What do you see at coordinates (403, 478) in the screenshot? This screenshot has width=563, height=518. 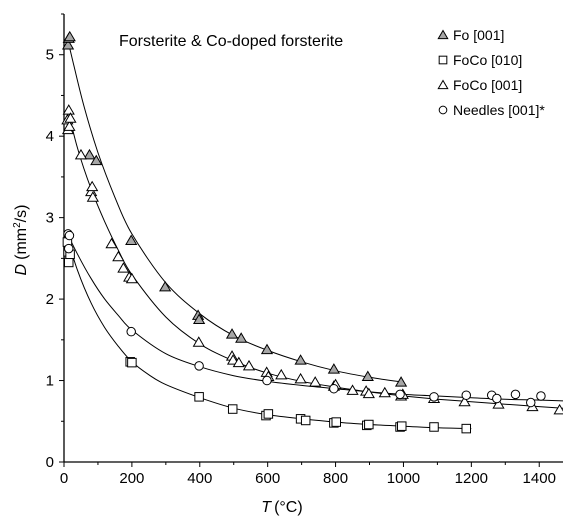 I see `x-tick-label: 1000` at bounding box center [403, 478].